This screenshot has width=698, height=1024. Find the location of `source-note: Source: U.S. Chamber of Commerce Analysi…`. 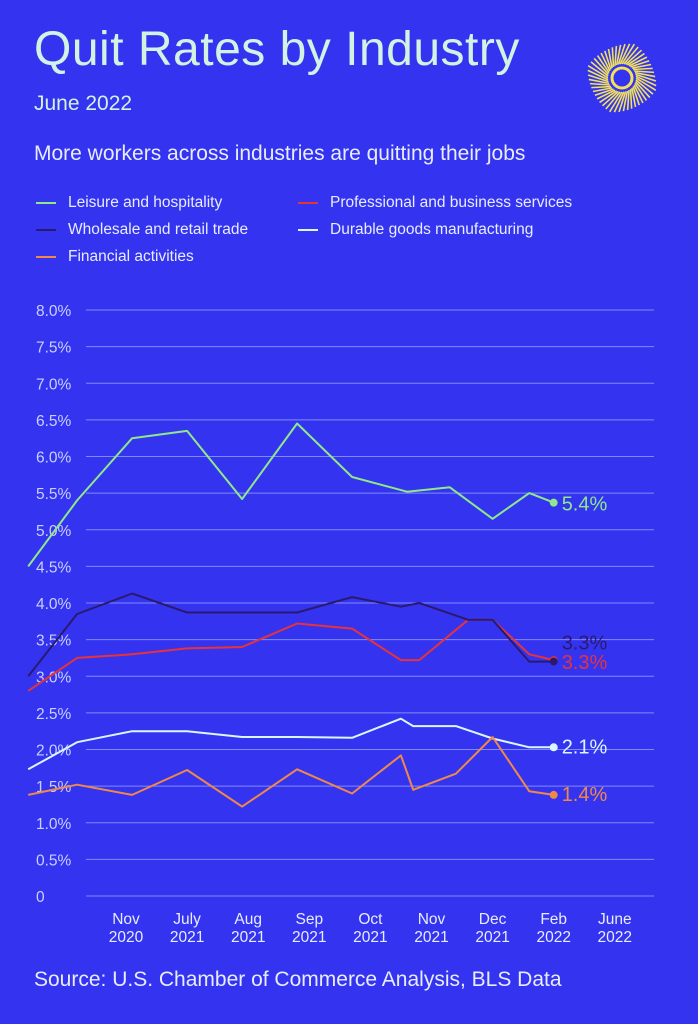

source-note: Source: U.S. Chamber of Commerce Analysi… is located at coordinates (298, 979).